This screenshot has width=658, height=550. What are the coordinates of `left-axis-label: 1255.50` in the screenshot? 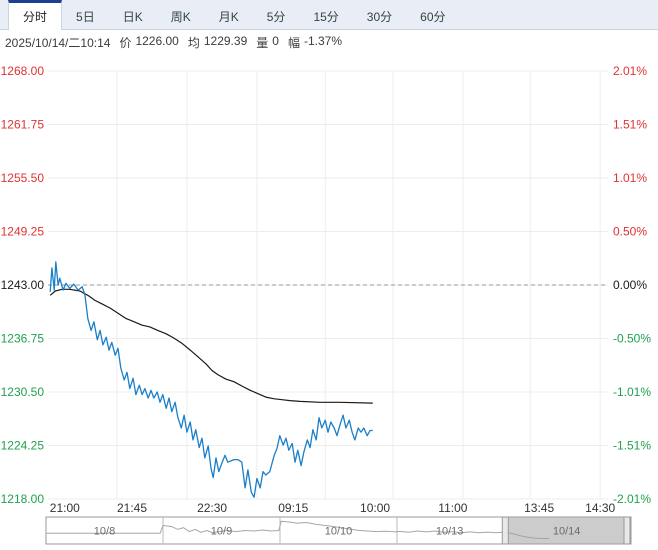 It's located at (23, 178).